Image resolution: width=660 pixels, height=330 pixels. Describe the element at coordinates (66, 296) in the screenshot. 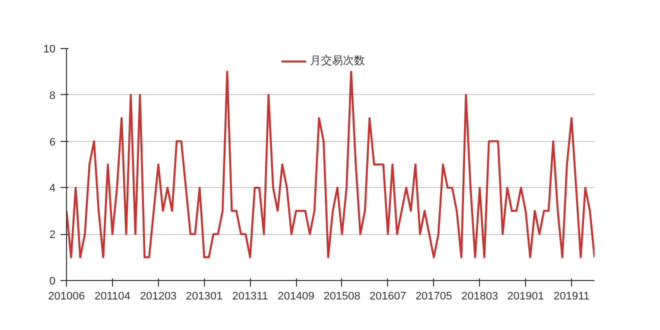

I see `x-tick-label: 201006` at that location.